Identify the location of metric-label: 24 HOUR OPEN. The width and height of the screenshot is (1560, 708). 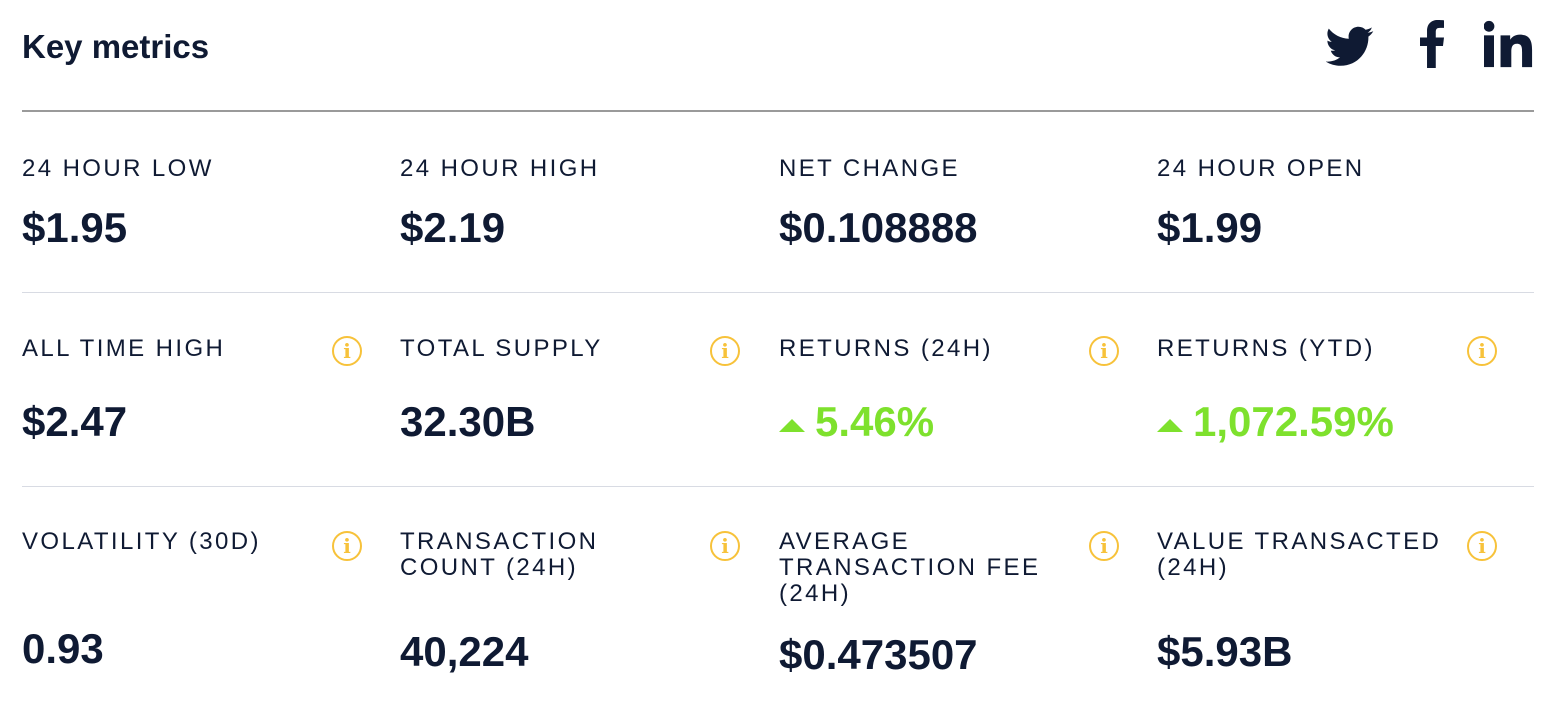
(1261, 168).